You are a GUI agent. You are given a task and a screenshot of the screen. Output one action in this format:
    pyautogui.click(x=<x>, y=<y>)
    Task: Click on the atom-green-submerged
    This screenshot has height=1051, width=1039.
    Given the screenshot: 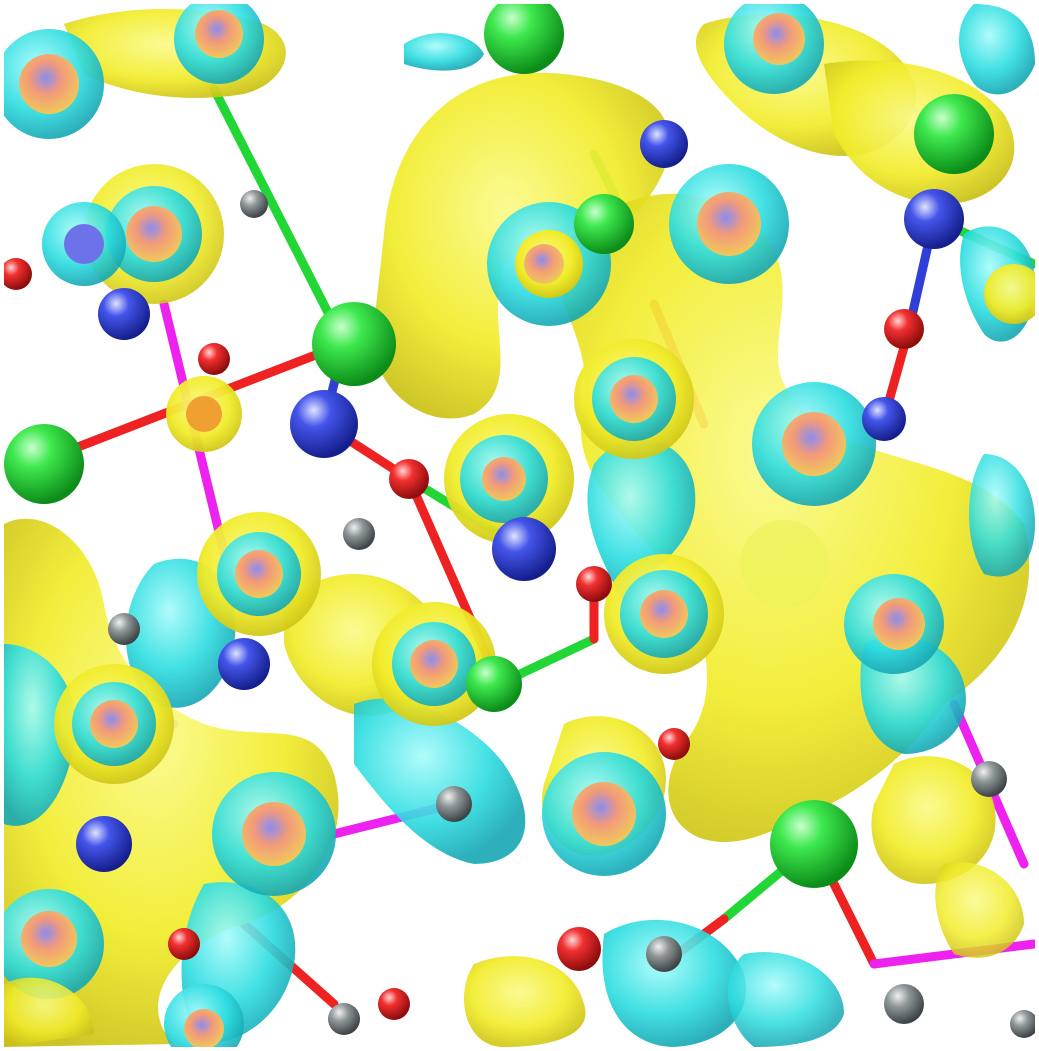 What is the action you would take?
    pyautogui.click(x=784, y=564)
    